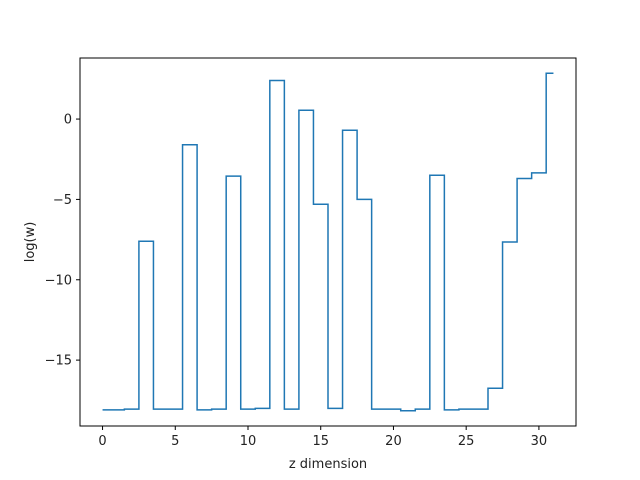 Image resolution: width=640 pixels, height=480 pixels. I want to click on x-axis-label: z dimension, so click(328, 464).